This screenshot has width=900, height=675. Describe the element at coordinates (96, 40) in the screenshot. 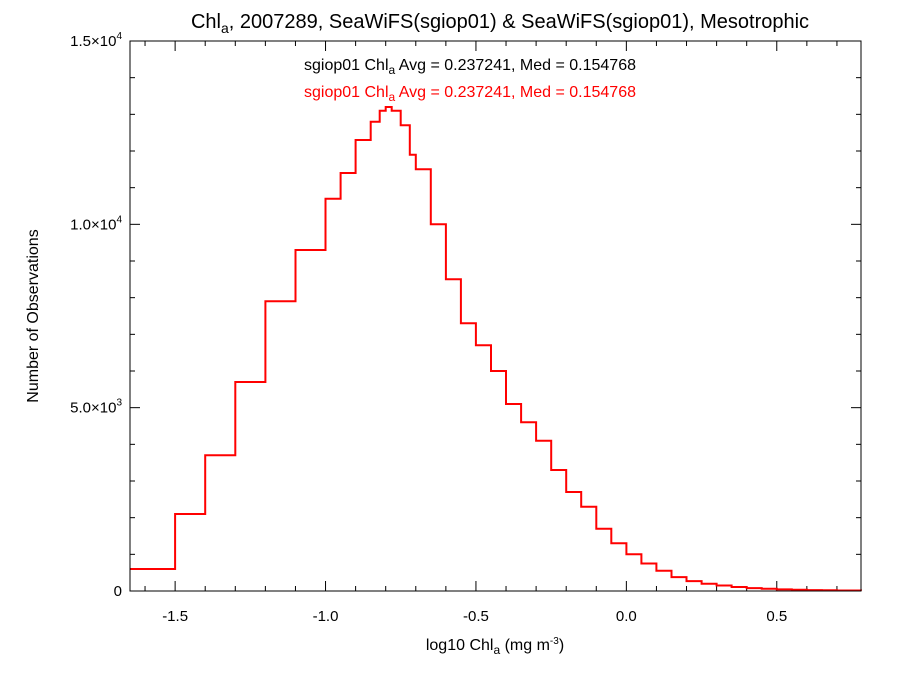

I see `y-tick-label-3: 1.5×10⁴` at that location.